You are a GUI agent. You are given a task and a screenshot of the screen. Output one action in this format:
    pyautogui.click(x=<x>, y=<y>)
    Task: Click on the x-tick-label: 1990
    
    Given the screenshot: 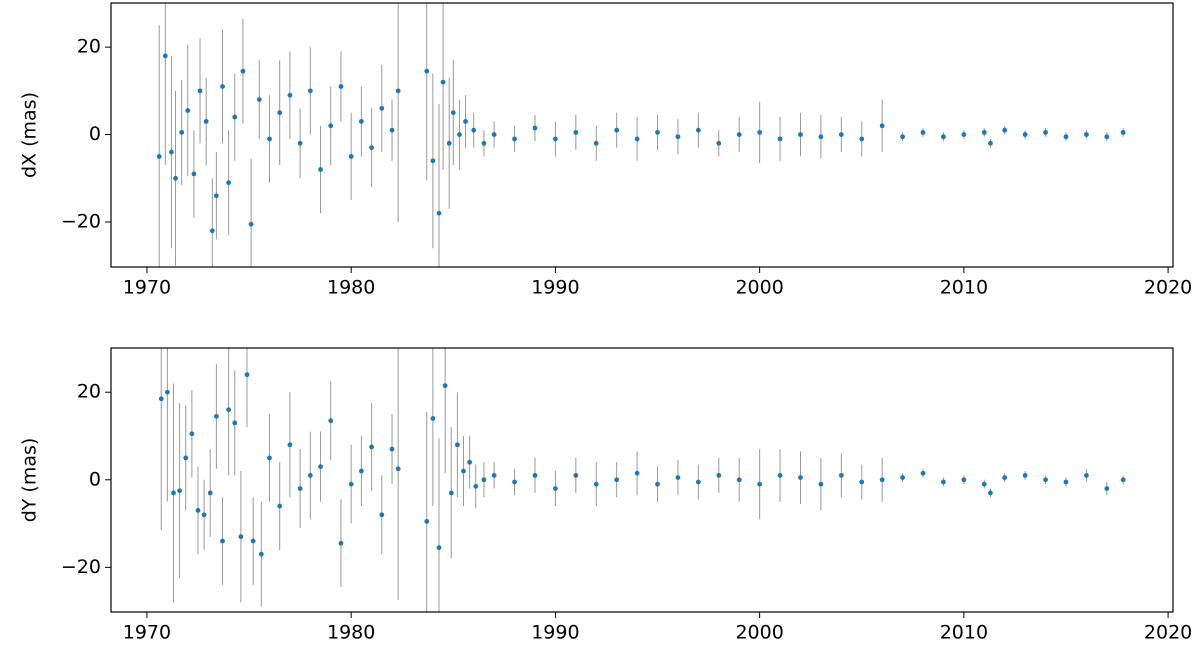 What is the action you would take?
    pyautogui.click(x=555, y=288)
    